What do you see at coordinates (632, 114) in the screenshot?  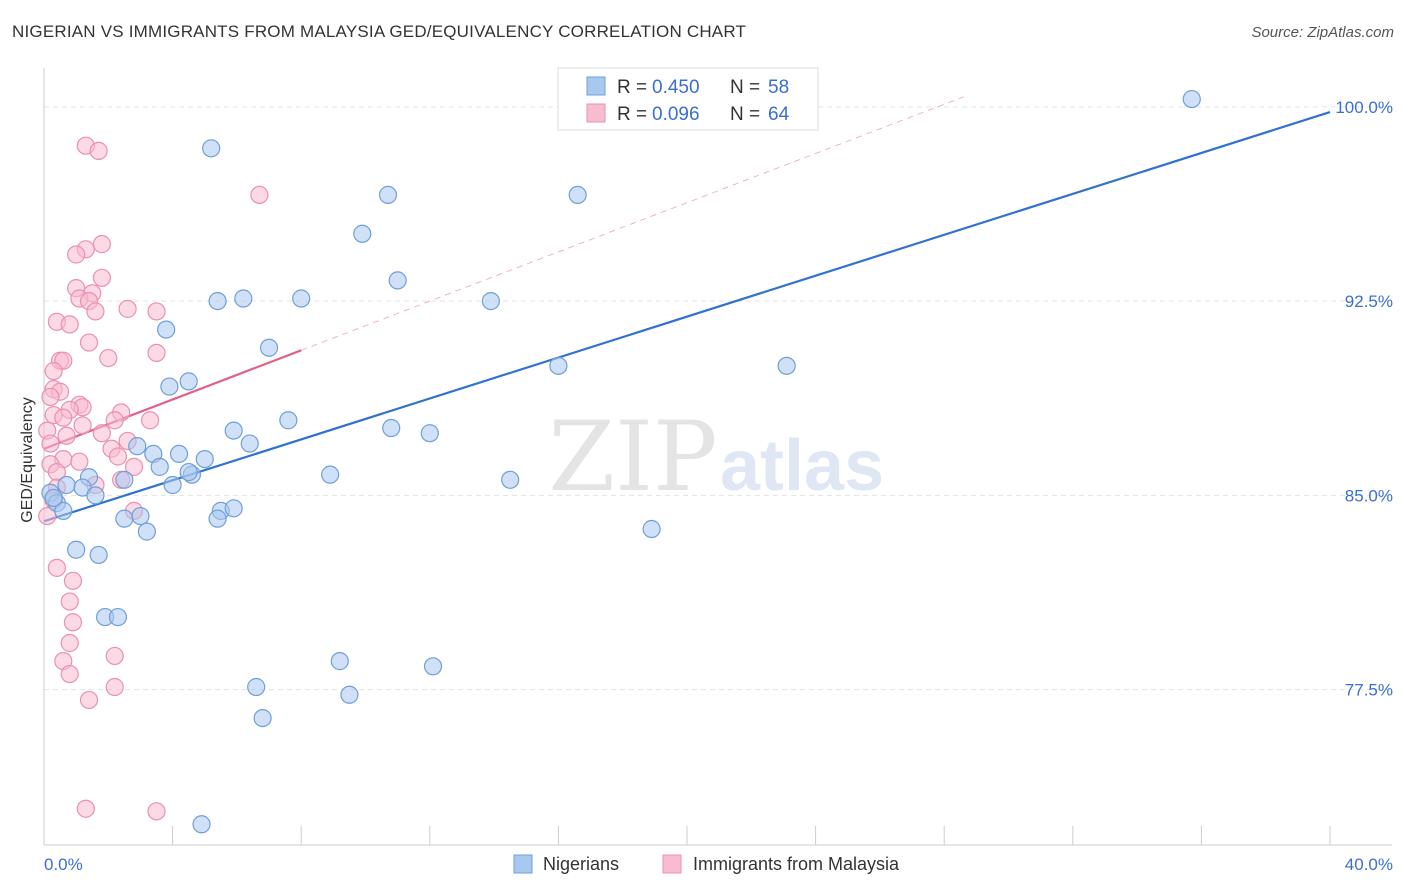 I see `legend-r-label-malaysia: R =` at bounding box center [632, 114].